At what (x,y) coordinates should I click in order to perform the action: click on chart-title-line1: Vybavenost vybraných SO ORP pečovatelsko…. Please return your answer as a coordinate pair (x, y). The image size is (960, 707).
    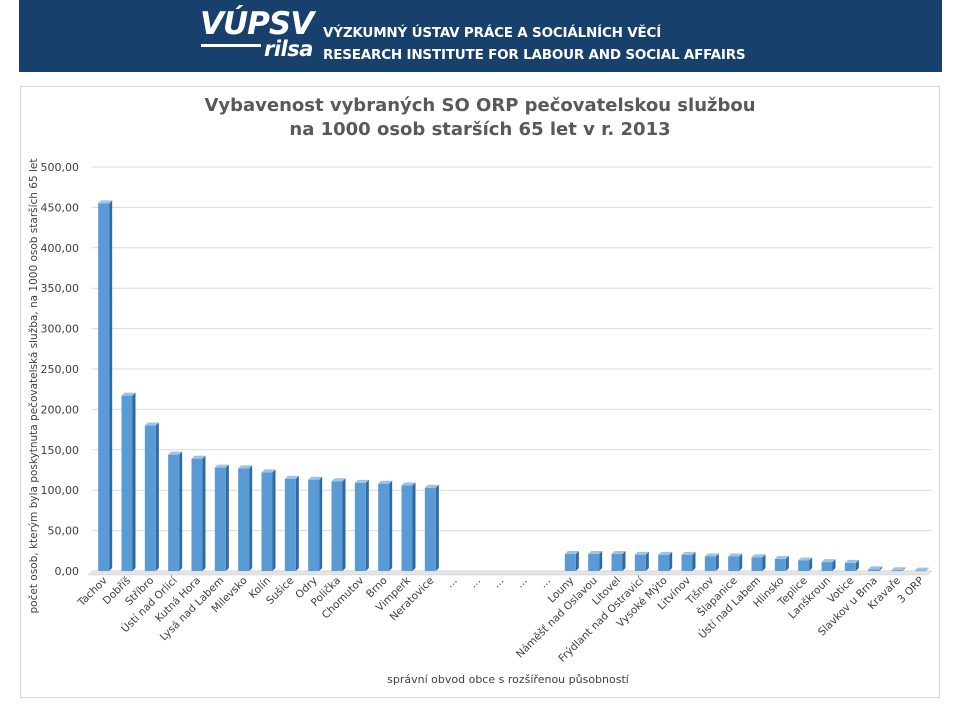
    Looking at the image, I should click on (480, 105).